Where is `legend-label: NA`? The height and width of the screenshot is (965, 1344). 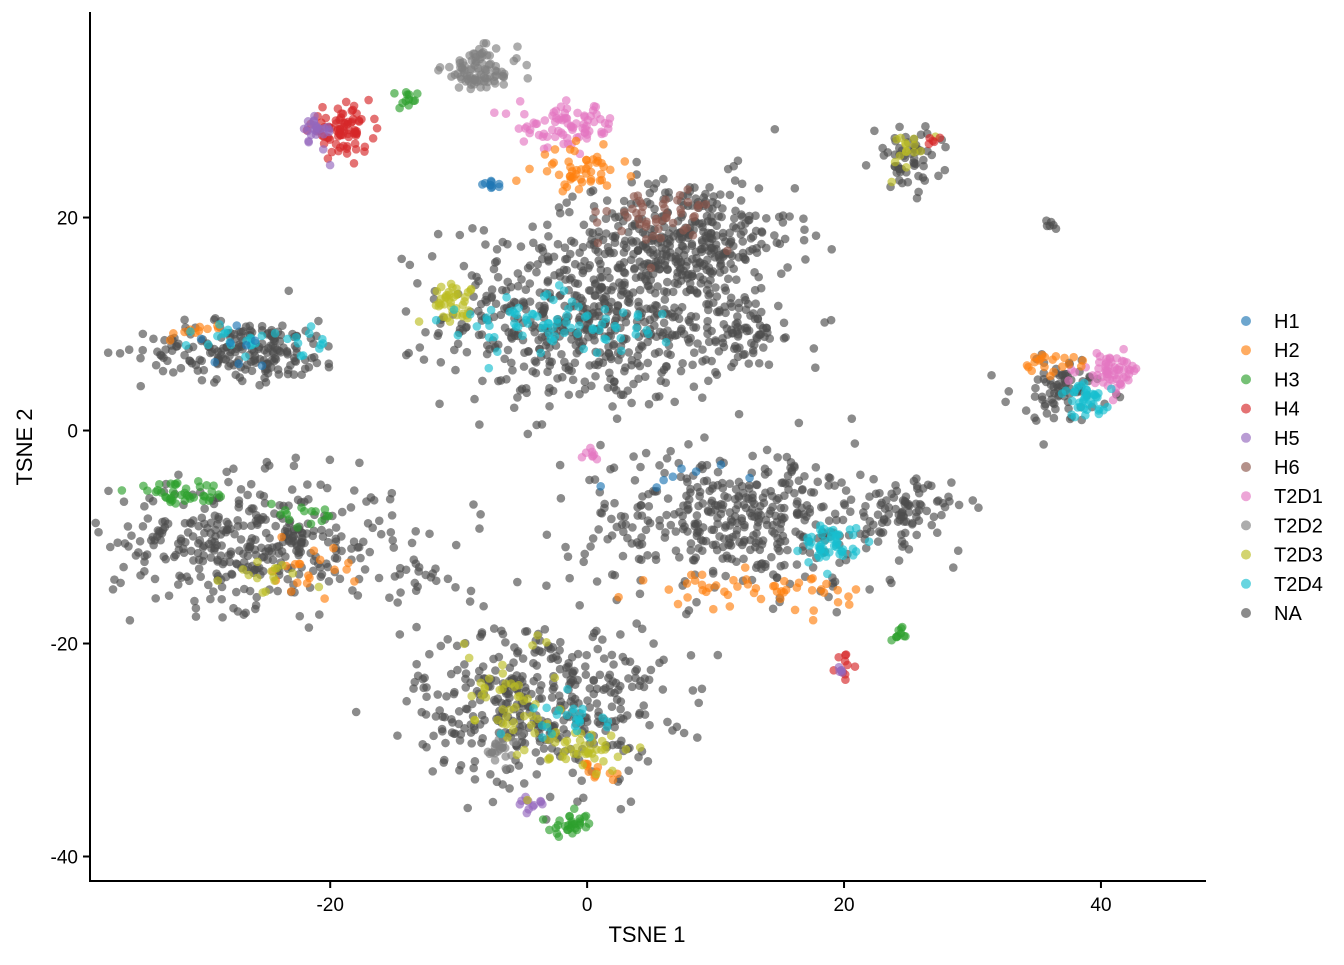
legend-label: NA is located at coordinates (1288, 614).